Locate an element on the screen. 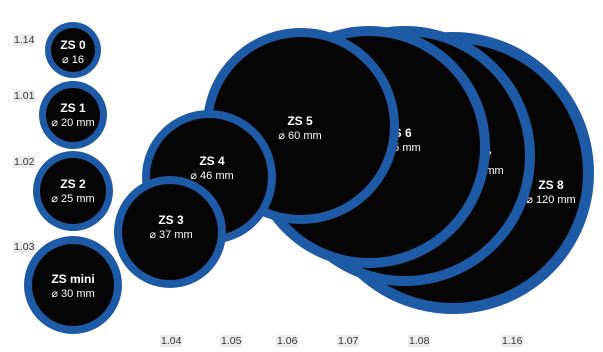  patch-diameter-label: ⌀ 30 mm is located at coordinates (72, 294).